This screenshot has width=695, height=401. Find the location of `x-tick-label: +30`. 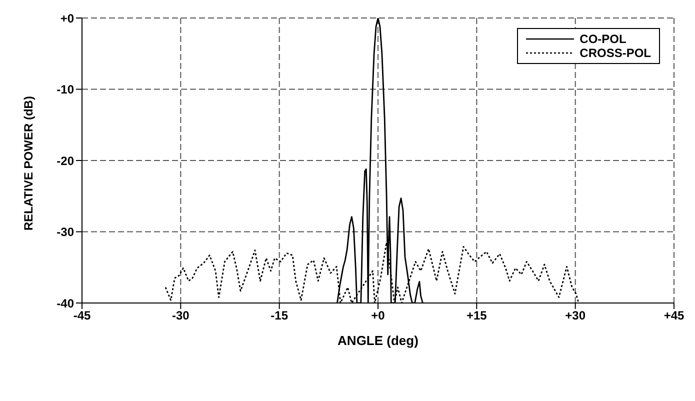

x-tick-label: +30 is located at coordinates (575, 315).